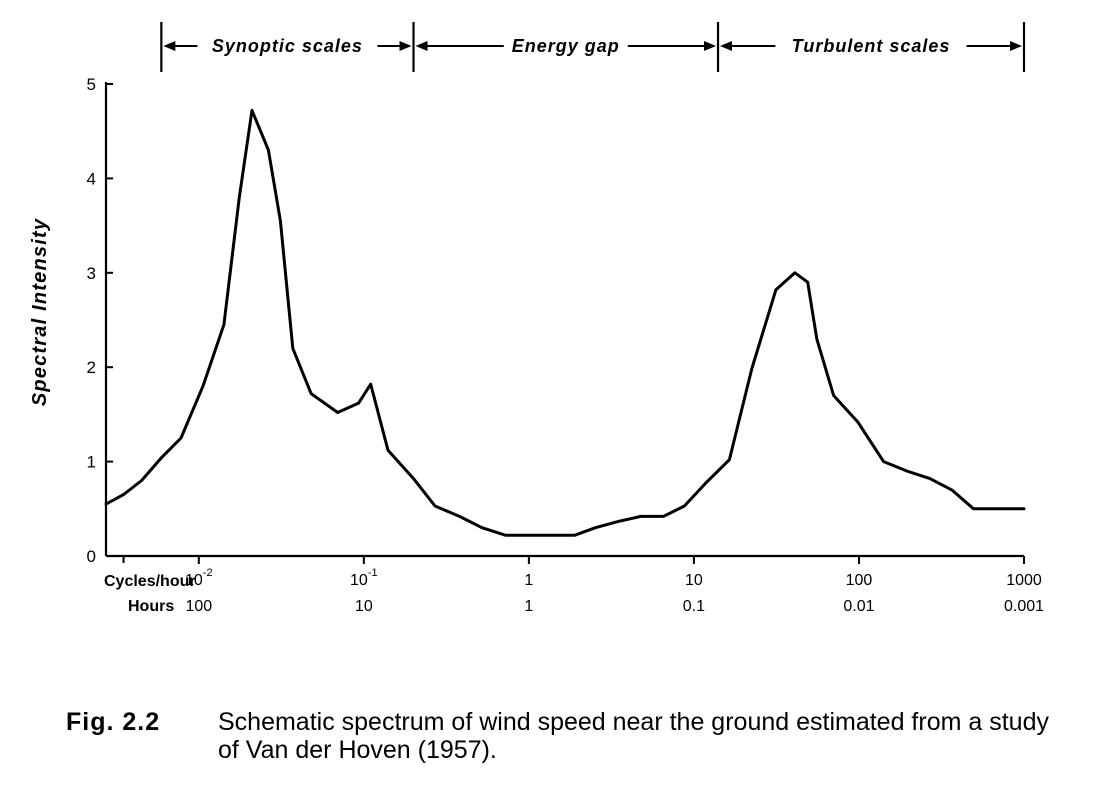  What do you see at coordinates (528, 580) in the screenshot?
I see `x-tick-label-cycles: 1` at bounding box center [528, 580].